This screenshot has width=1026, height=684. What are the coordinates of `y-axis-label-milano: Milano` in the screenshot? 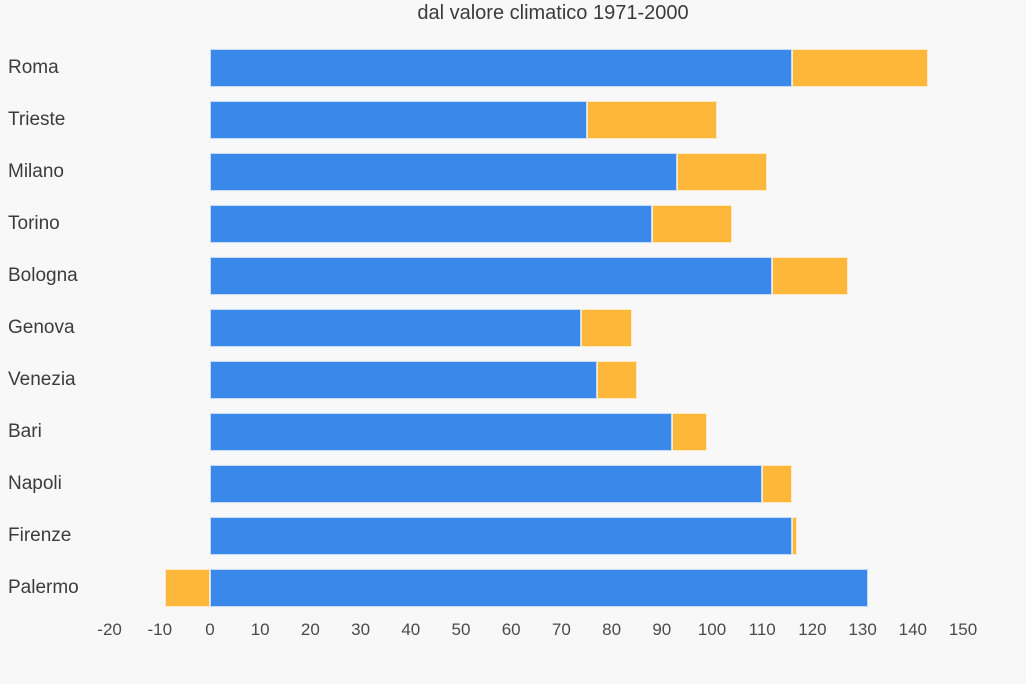 It's located at (36, 171).